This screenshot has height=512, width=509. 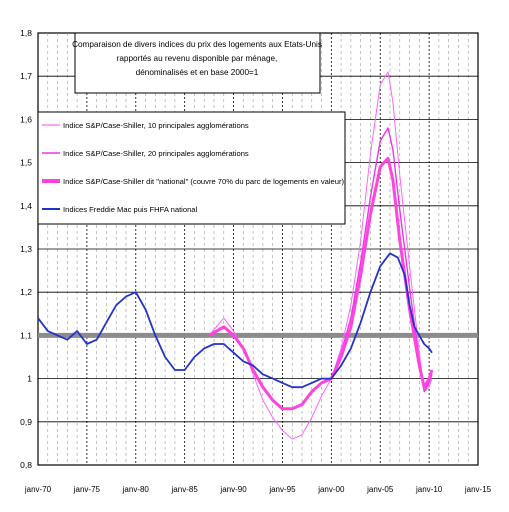 I want to click on y-tick-label: 0,9, so click(x=26, y=422).